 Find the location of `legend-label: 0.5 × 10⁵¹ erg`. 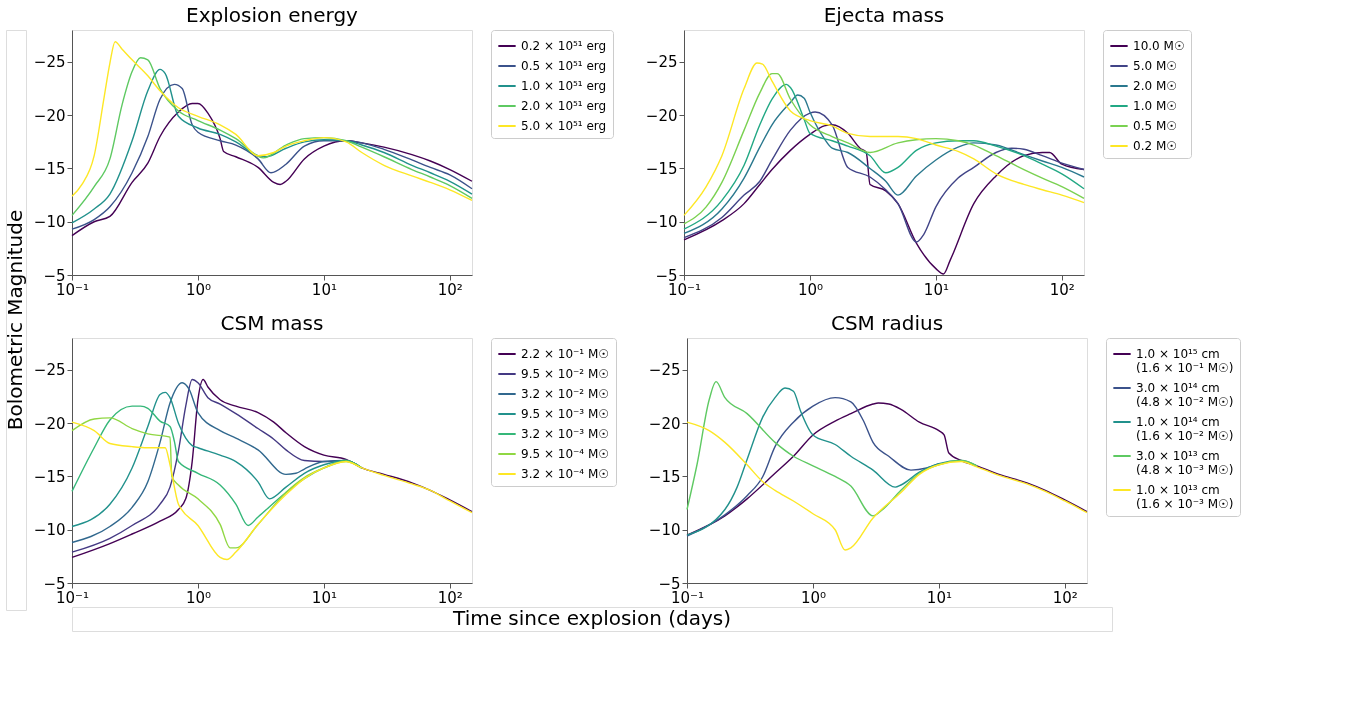

legend-label: 0.5 × 10⁵¹ erg is located at coordinates (564, 66).